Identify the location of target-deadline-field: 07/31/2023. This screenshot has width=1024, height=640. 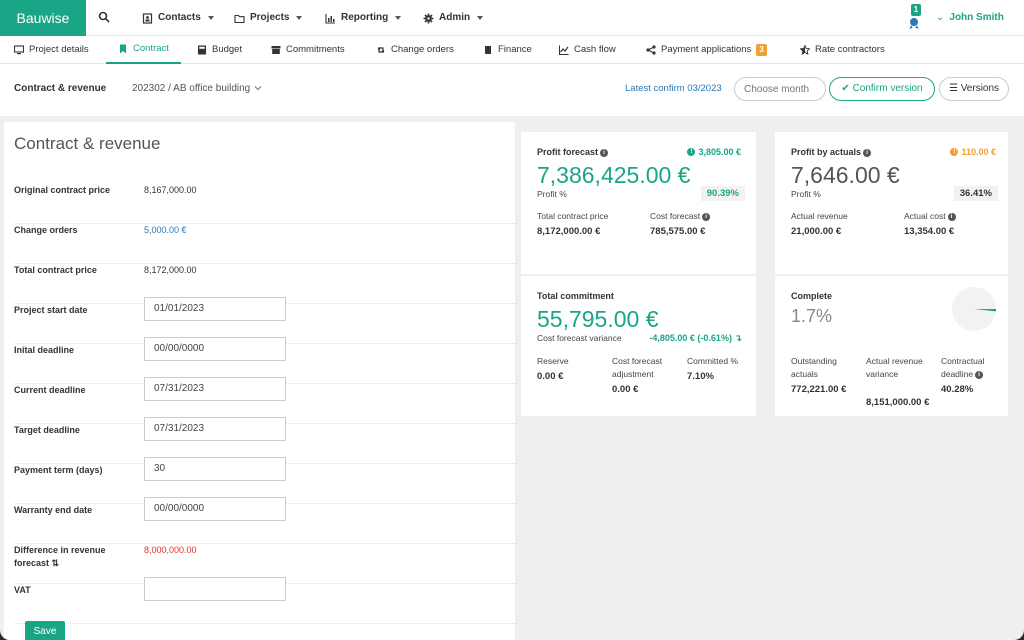
(215, 429).